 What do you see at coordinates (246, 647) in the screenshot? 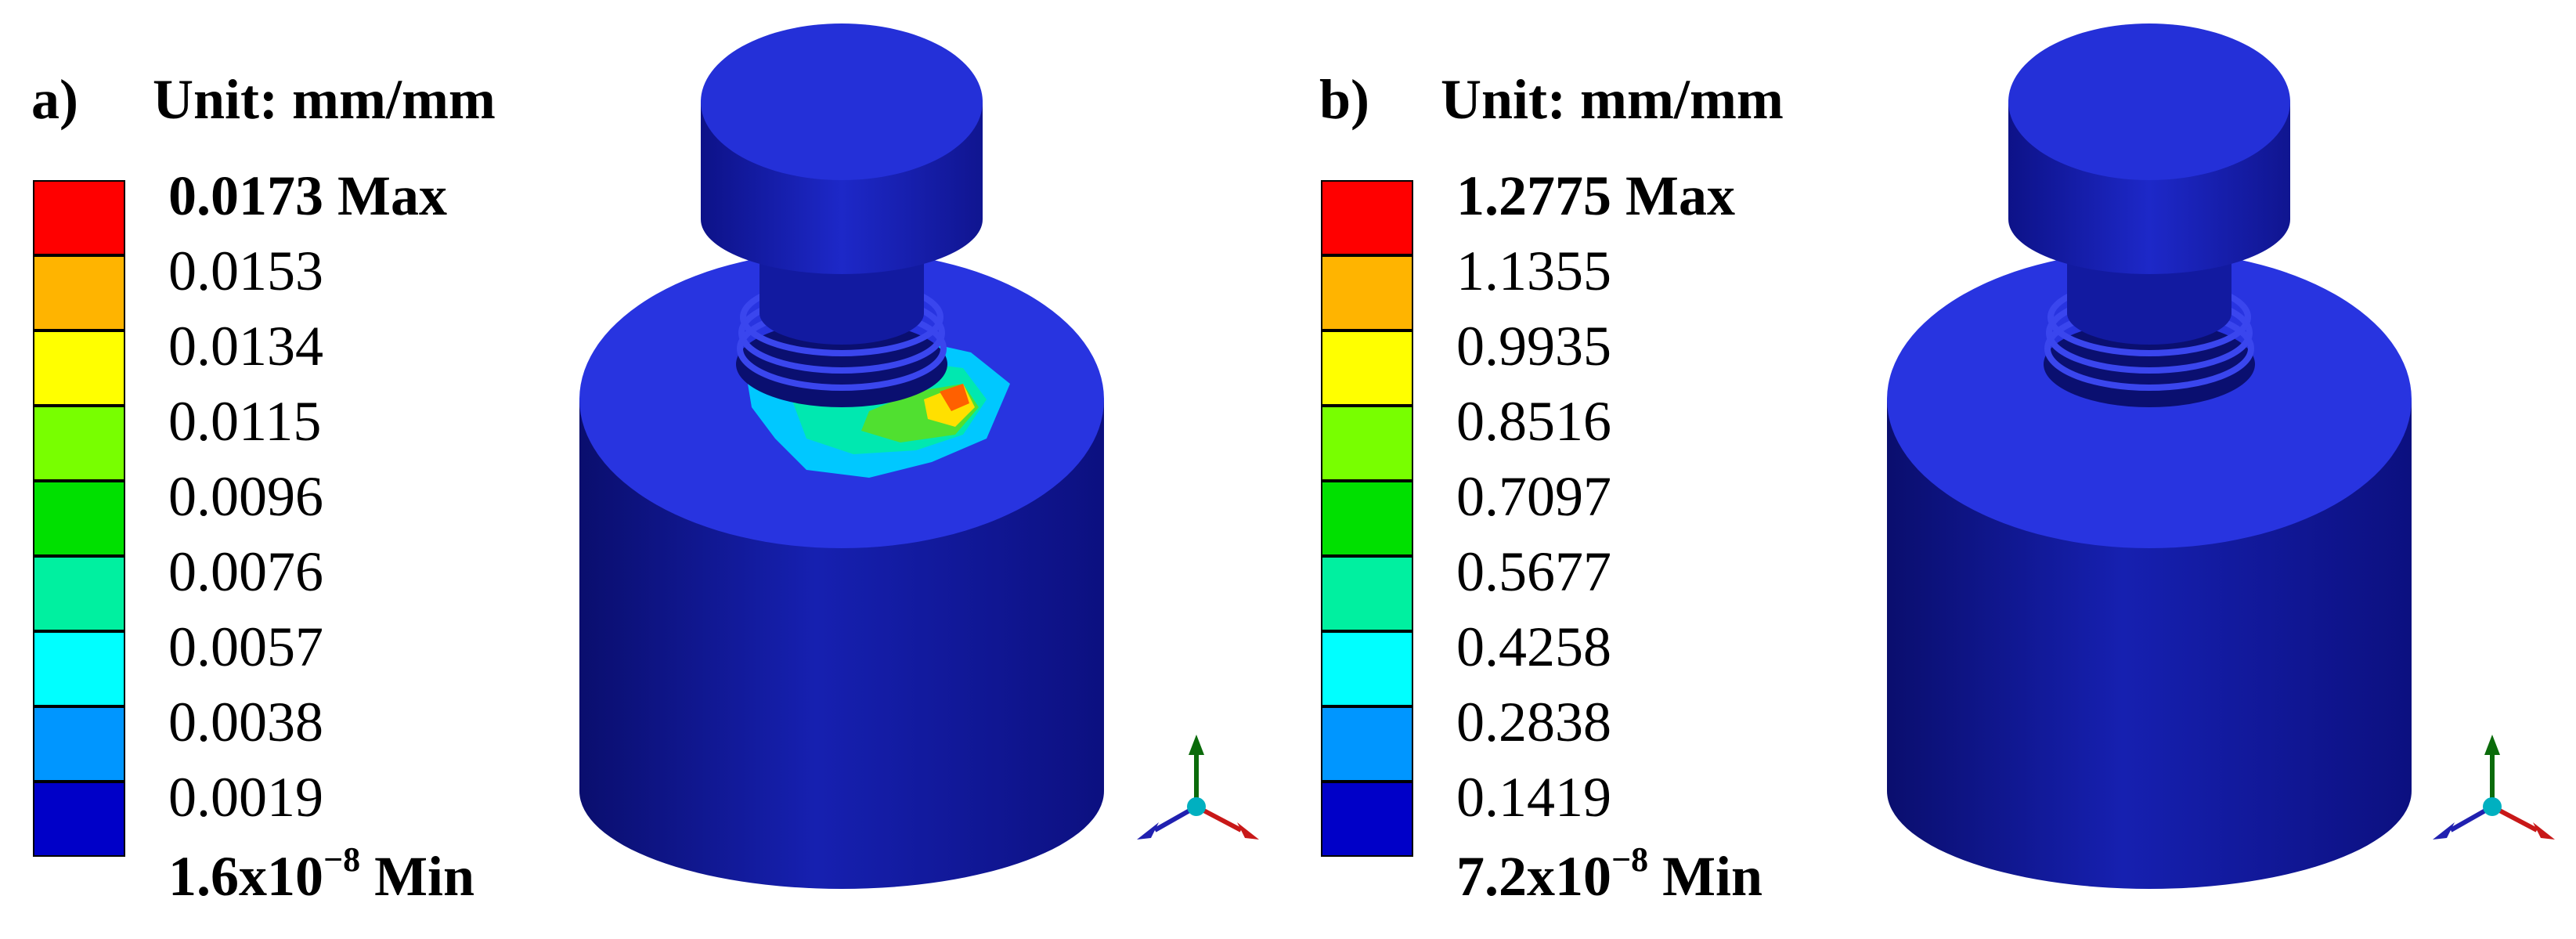
I see `legend-level-label: 0.0057` at bounding box center [246, 647].